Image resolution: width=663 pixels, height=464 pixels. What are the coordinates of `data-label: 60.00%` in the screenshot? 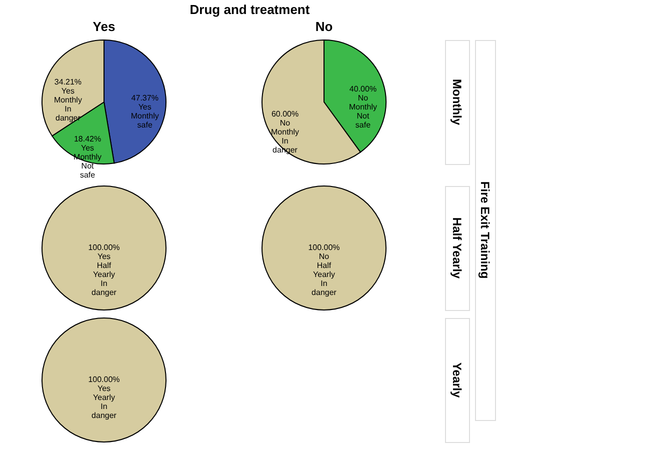 It's located at (285, 114).